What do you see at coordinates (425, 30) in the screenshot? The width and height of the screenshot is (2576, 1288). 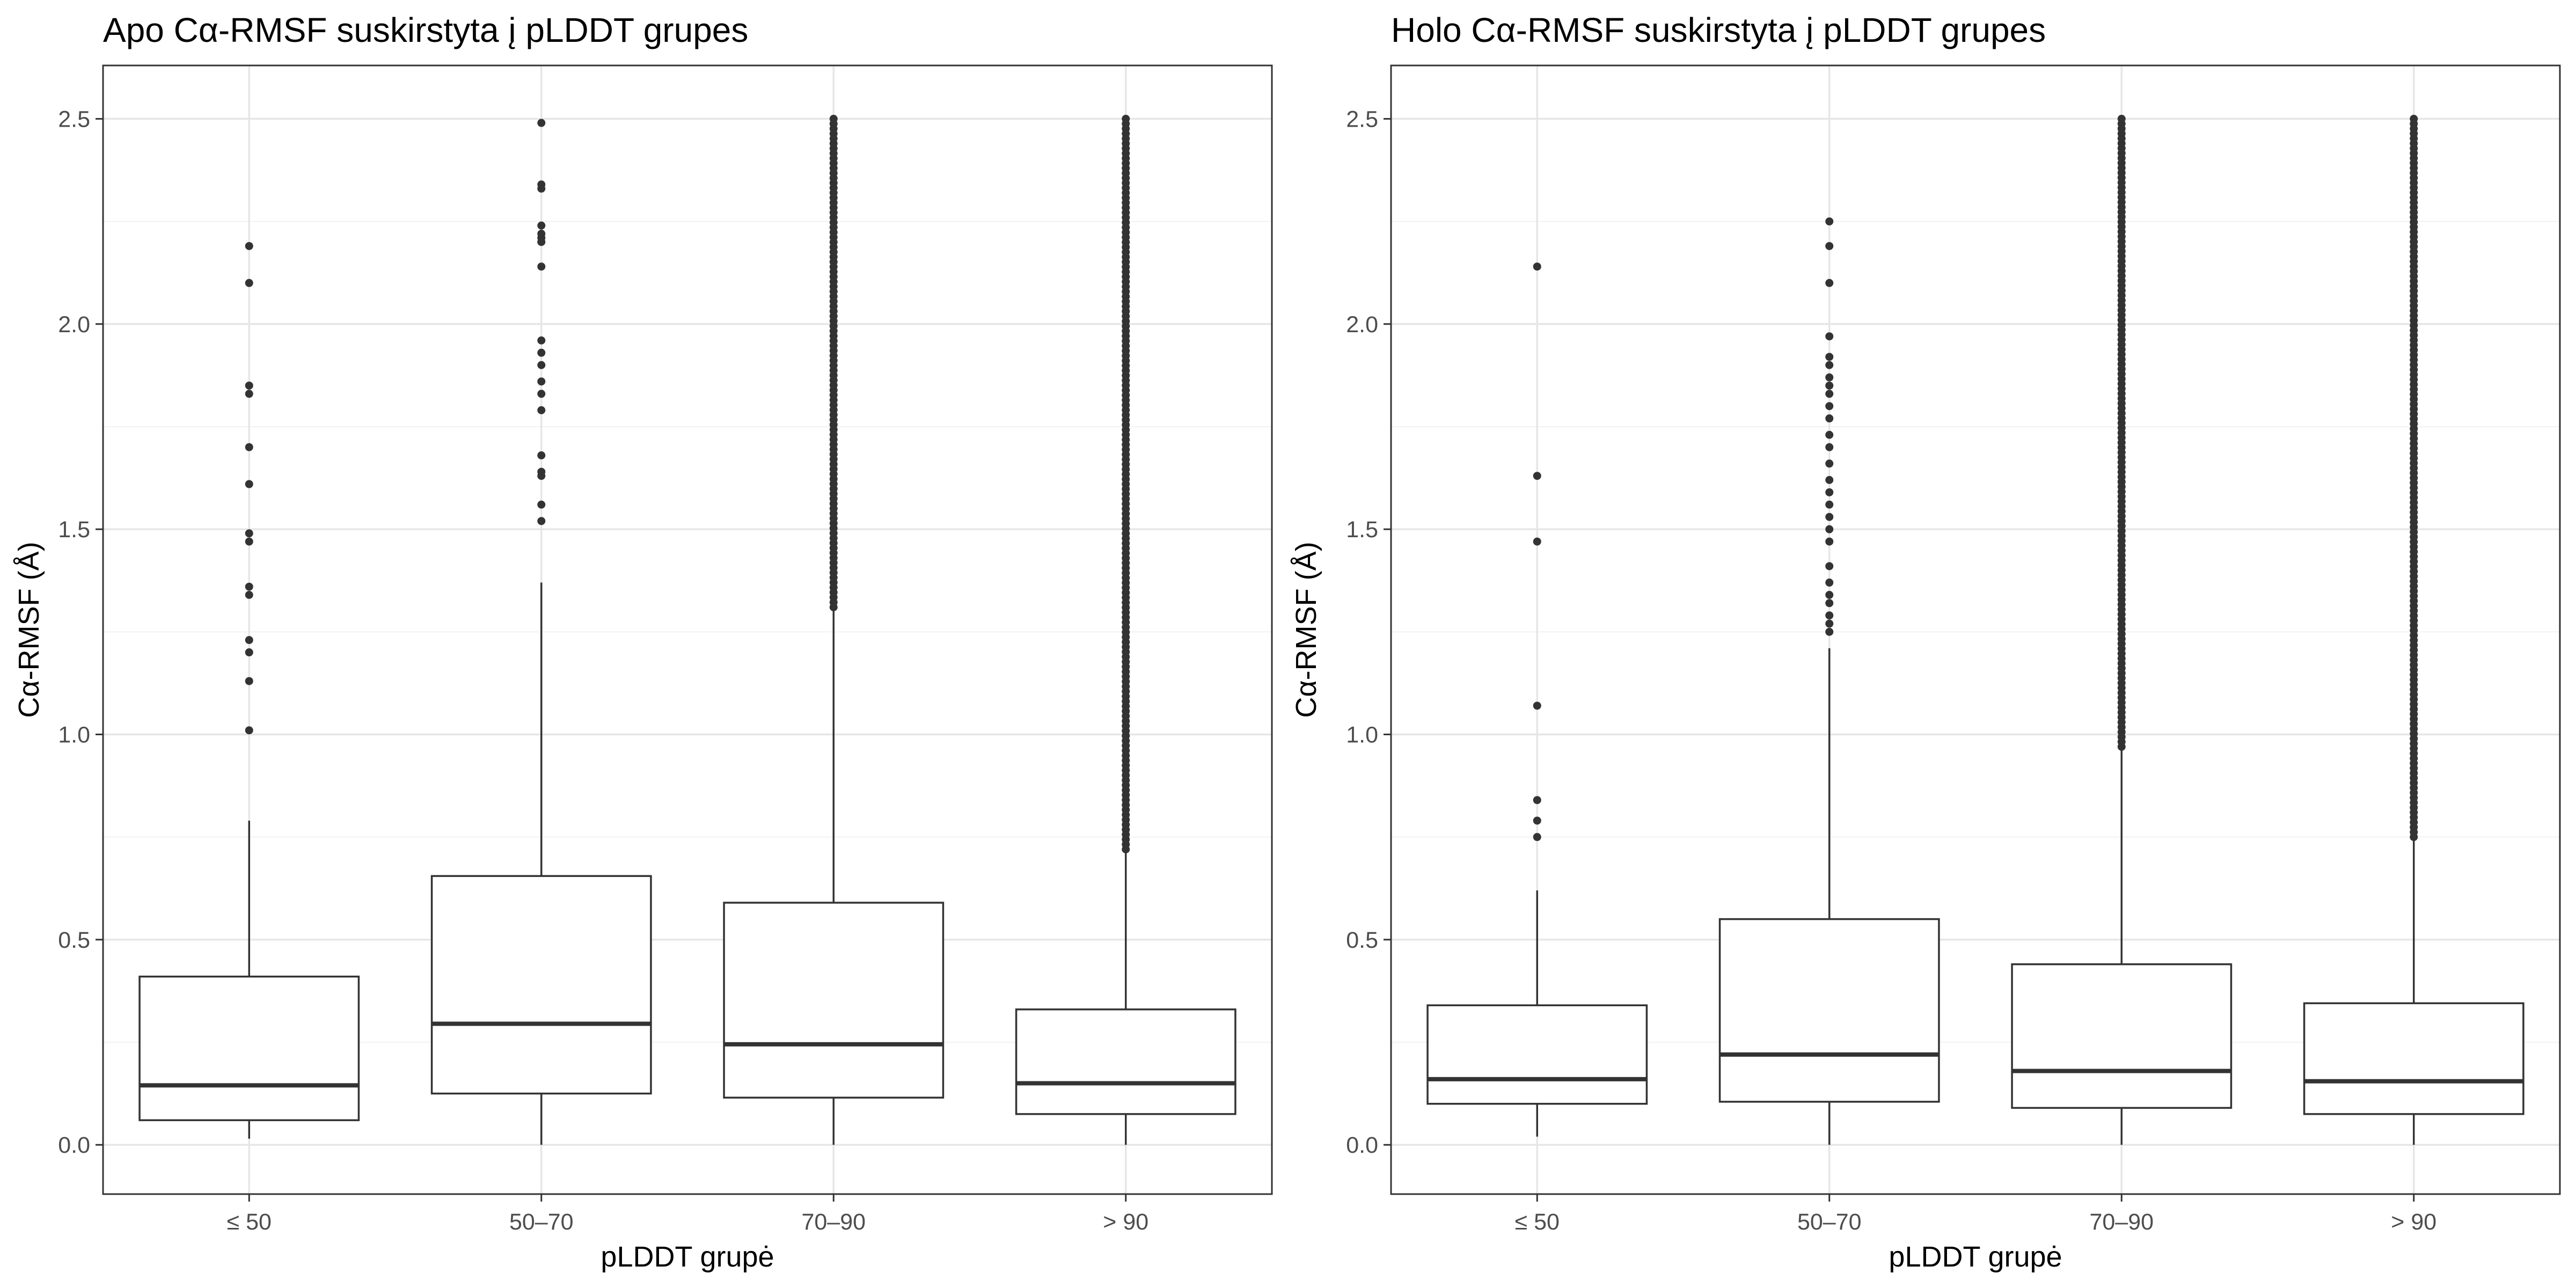 I see `chart-title: Apo Cα-RMSF suskirstyta į pLDDT grupes` at bounding box center [425, 30].